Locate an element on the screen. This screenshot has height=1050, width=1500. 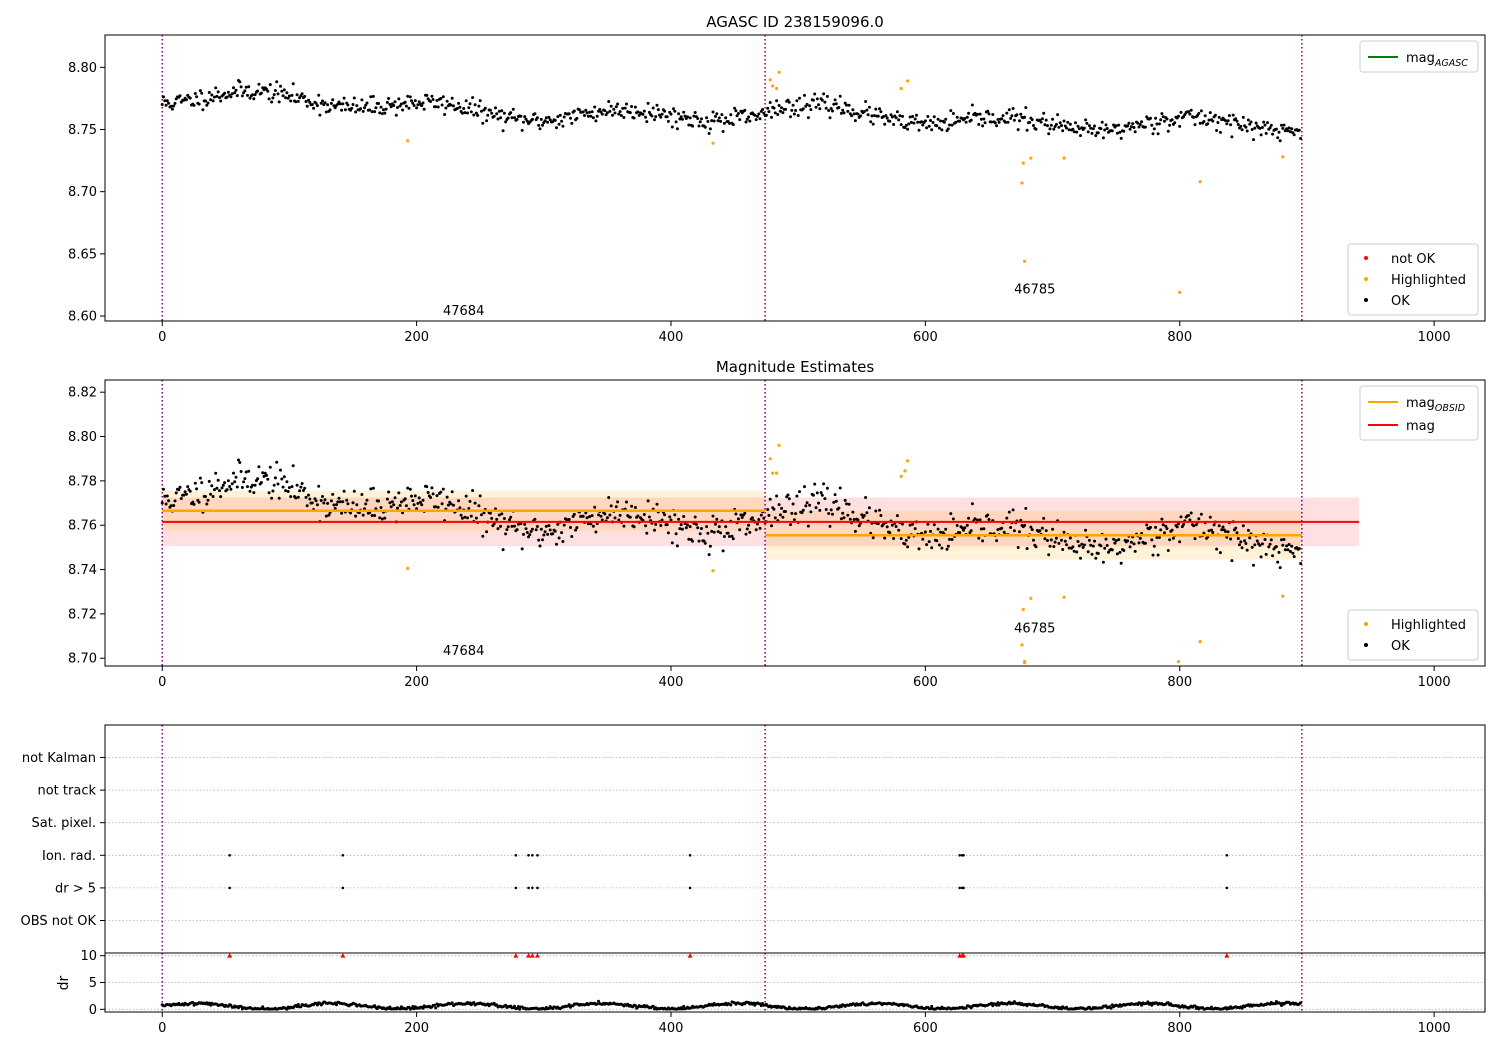
panel-agasc-yticks: 8.608.658.708.758.80 is located at coordinates (86, 193).